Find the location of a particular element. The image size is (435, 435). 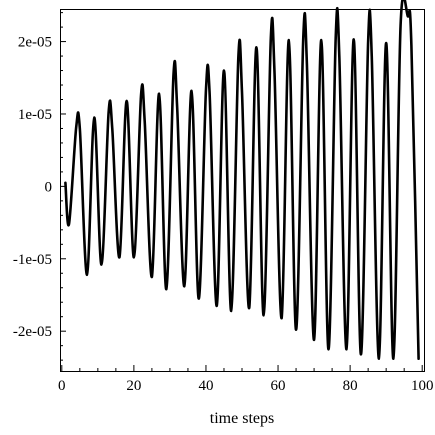

x-tick-label: 80 is located at coordinates (350, 386).